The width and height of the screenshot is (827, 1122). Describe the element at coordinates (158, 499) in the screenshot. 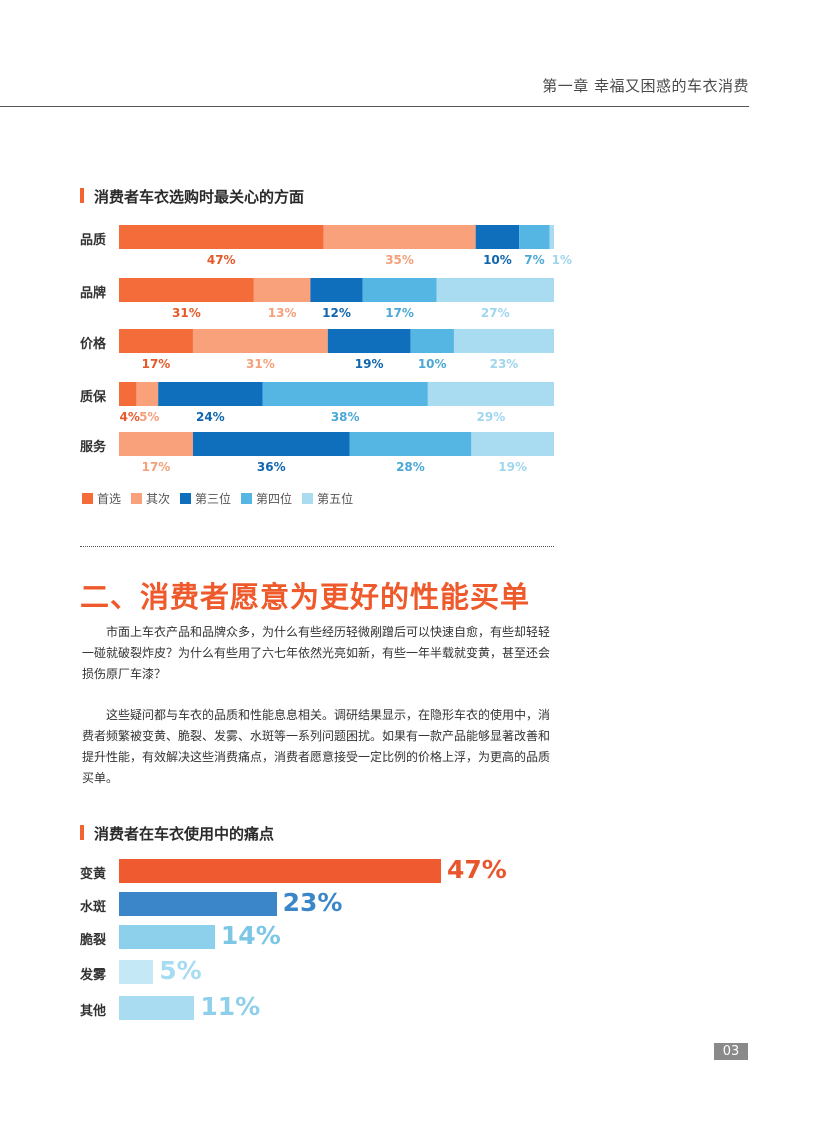

I see `legend-label: 其次` at that location.